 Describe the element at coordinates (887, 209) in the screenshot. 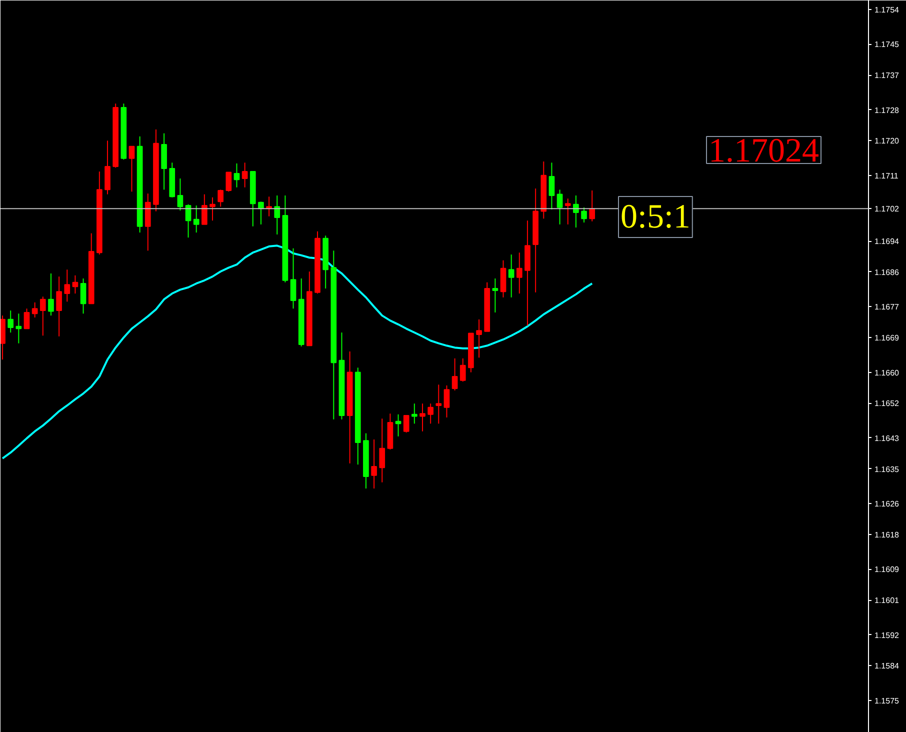

I see `ref-line-label: 1.1702` at that location.